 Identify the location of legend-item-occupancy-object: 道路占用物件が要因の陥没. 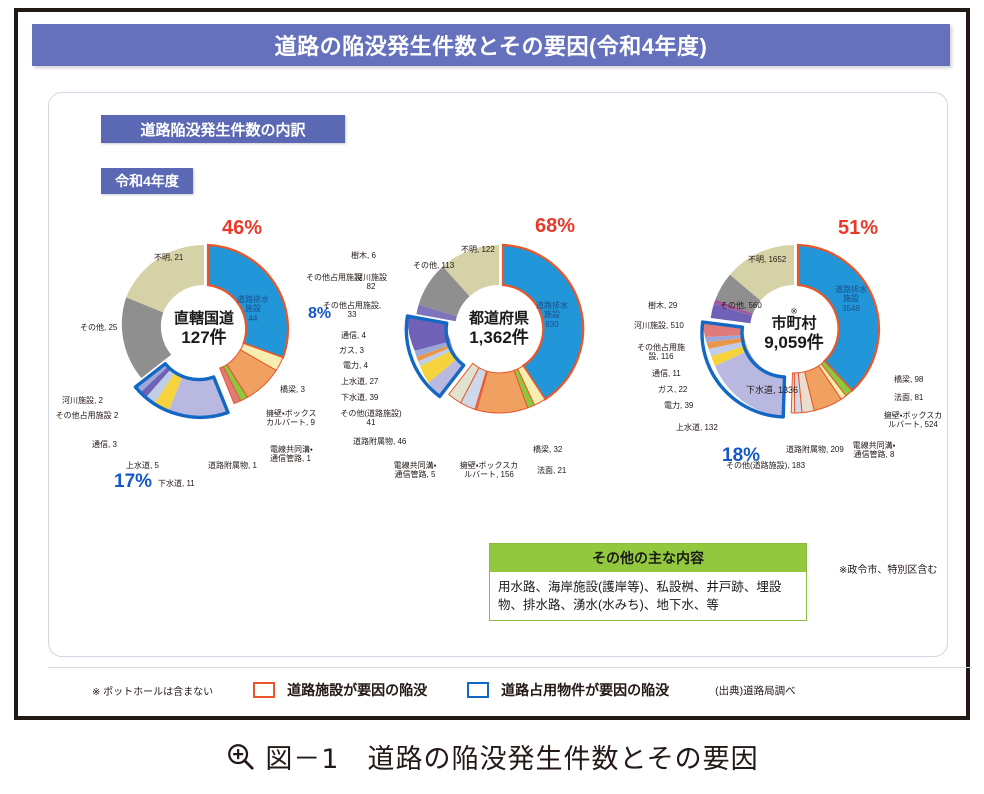
(548, 690).